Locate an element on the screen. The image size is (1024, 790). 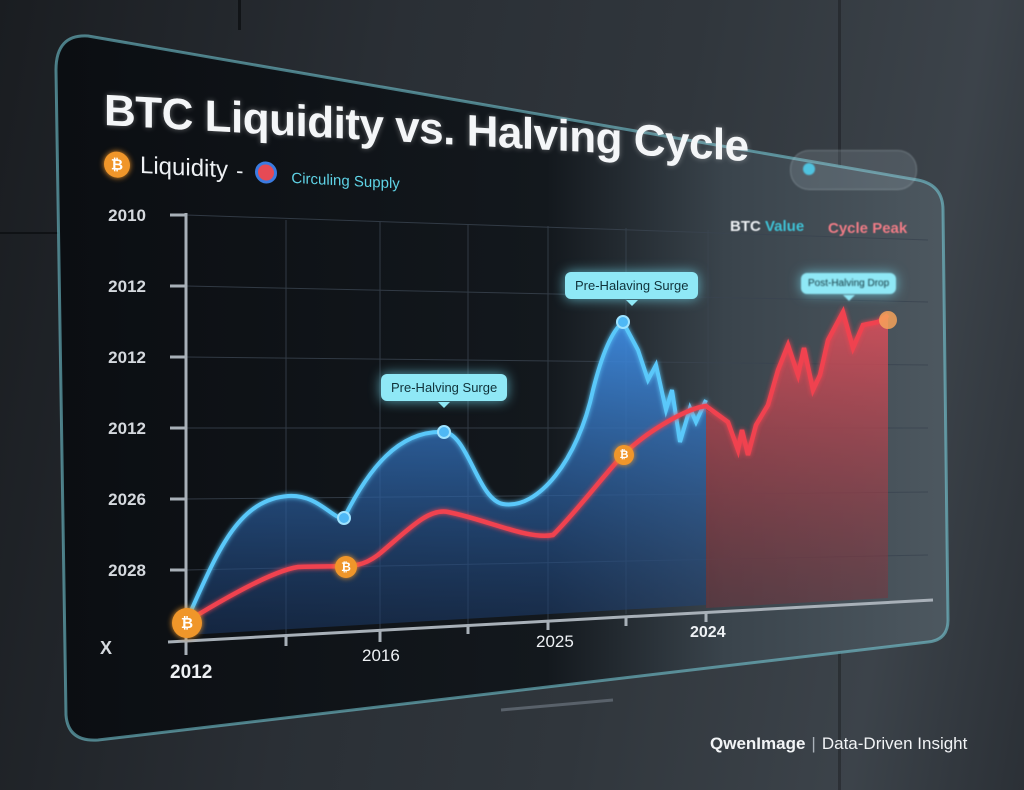
callout-post-halving-drop: Post-Halving Drop is located at coordinates (849, 287).